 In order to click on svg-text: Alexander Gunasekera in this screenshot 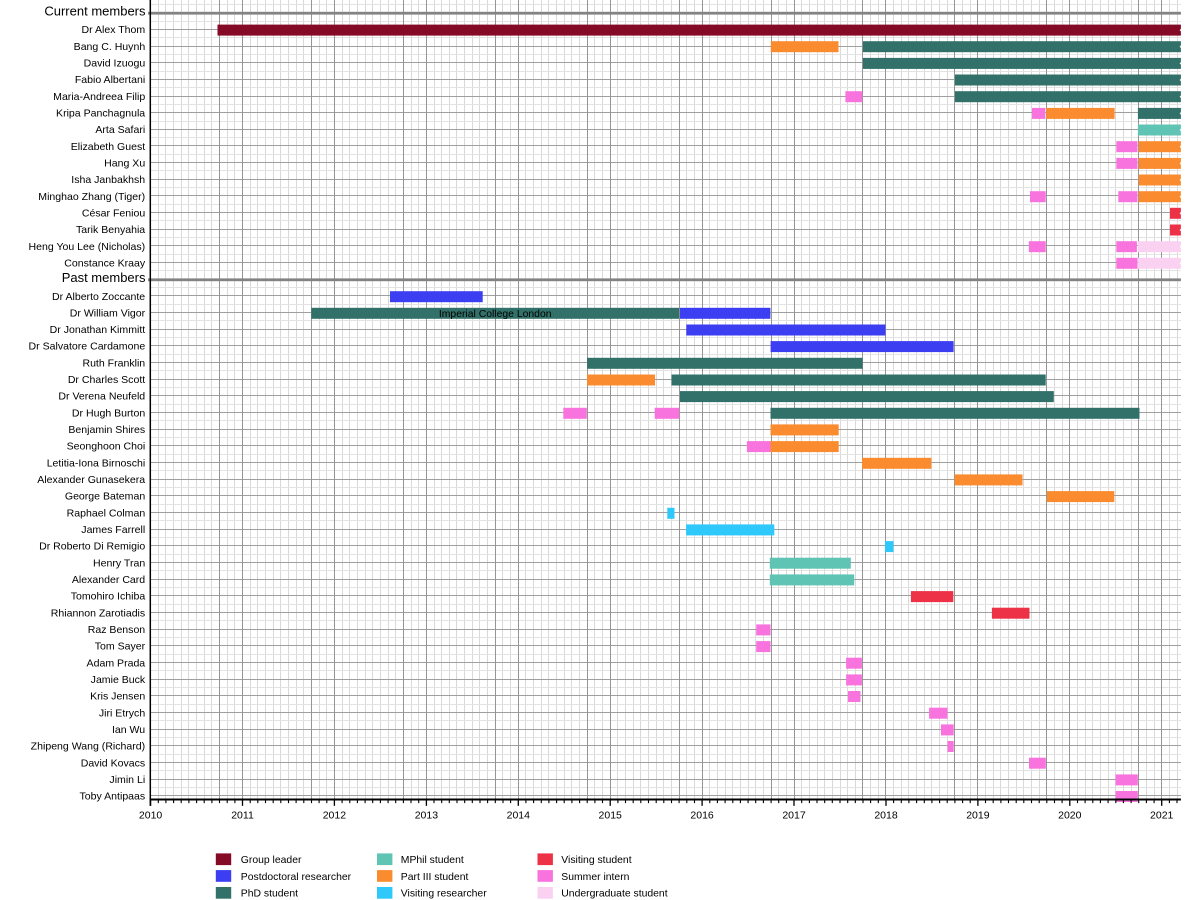, I will do `click(91, 480)`.